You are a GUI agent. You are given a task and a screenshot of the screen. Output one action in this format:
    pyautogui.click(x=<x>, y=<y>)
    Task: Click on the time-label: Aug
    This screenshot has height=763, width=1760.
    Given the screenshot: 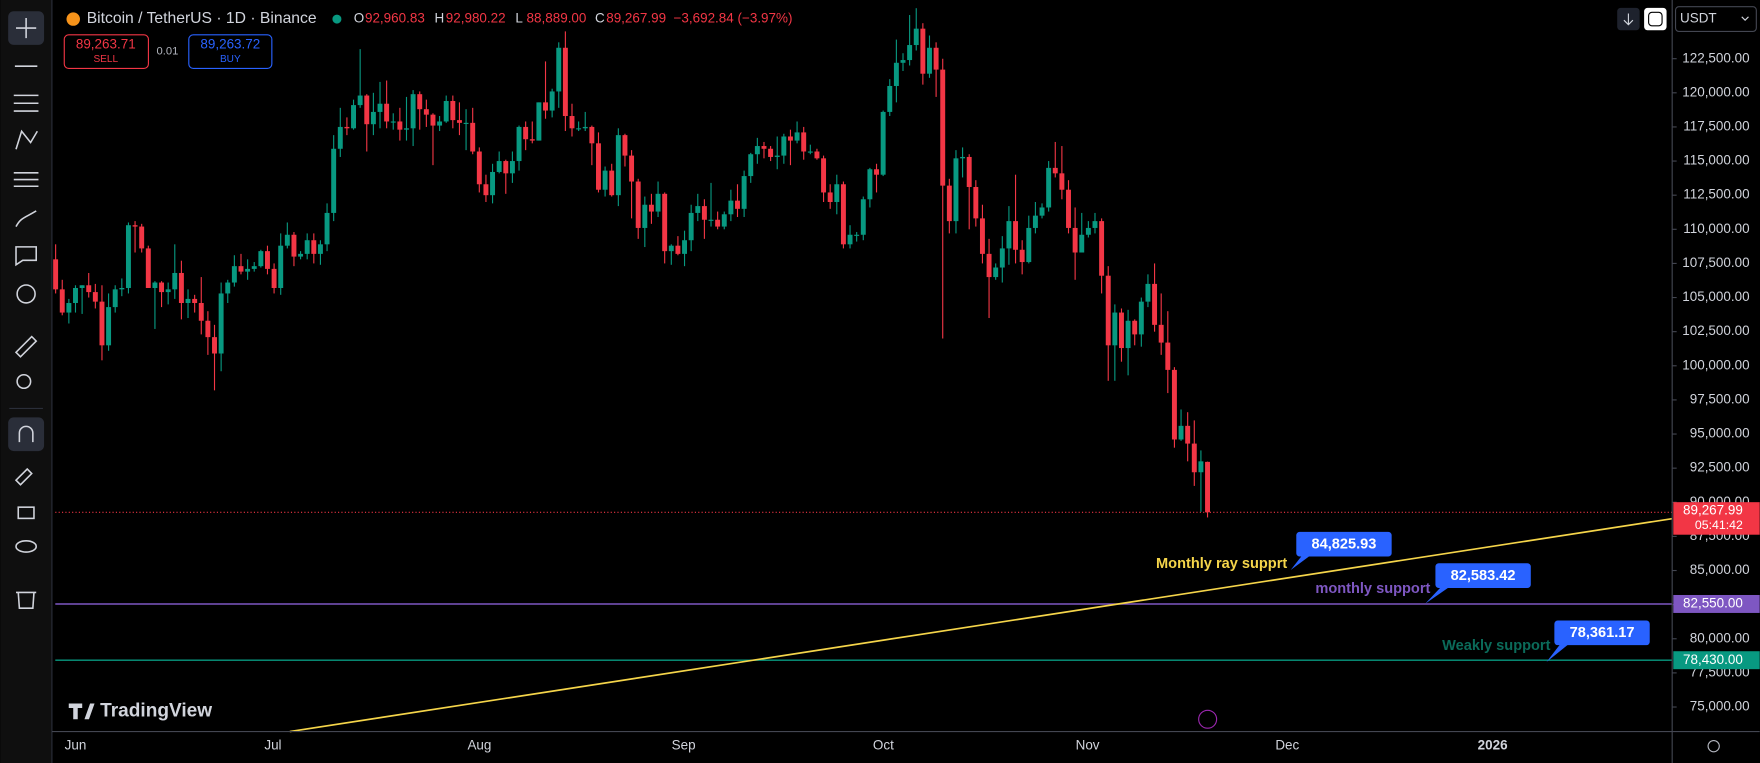 What is the action you would take?
    pyautogui.click(x=479, y=745)
    